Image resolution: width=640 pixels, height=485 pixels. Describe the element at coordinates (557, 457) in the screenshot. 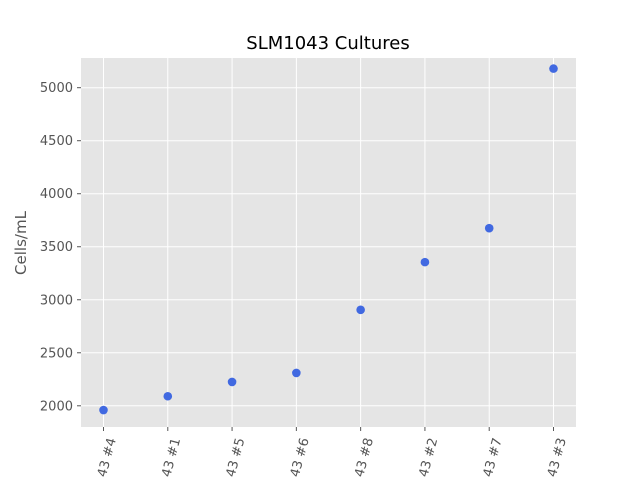

I see `x-tick-label: 43 #3` at that location.